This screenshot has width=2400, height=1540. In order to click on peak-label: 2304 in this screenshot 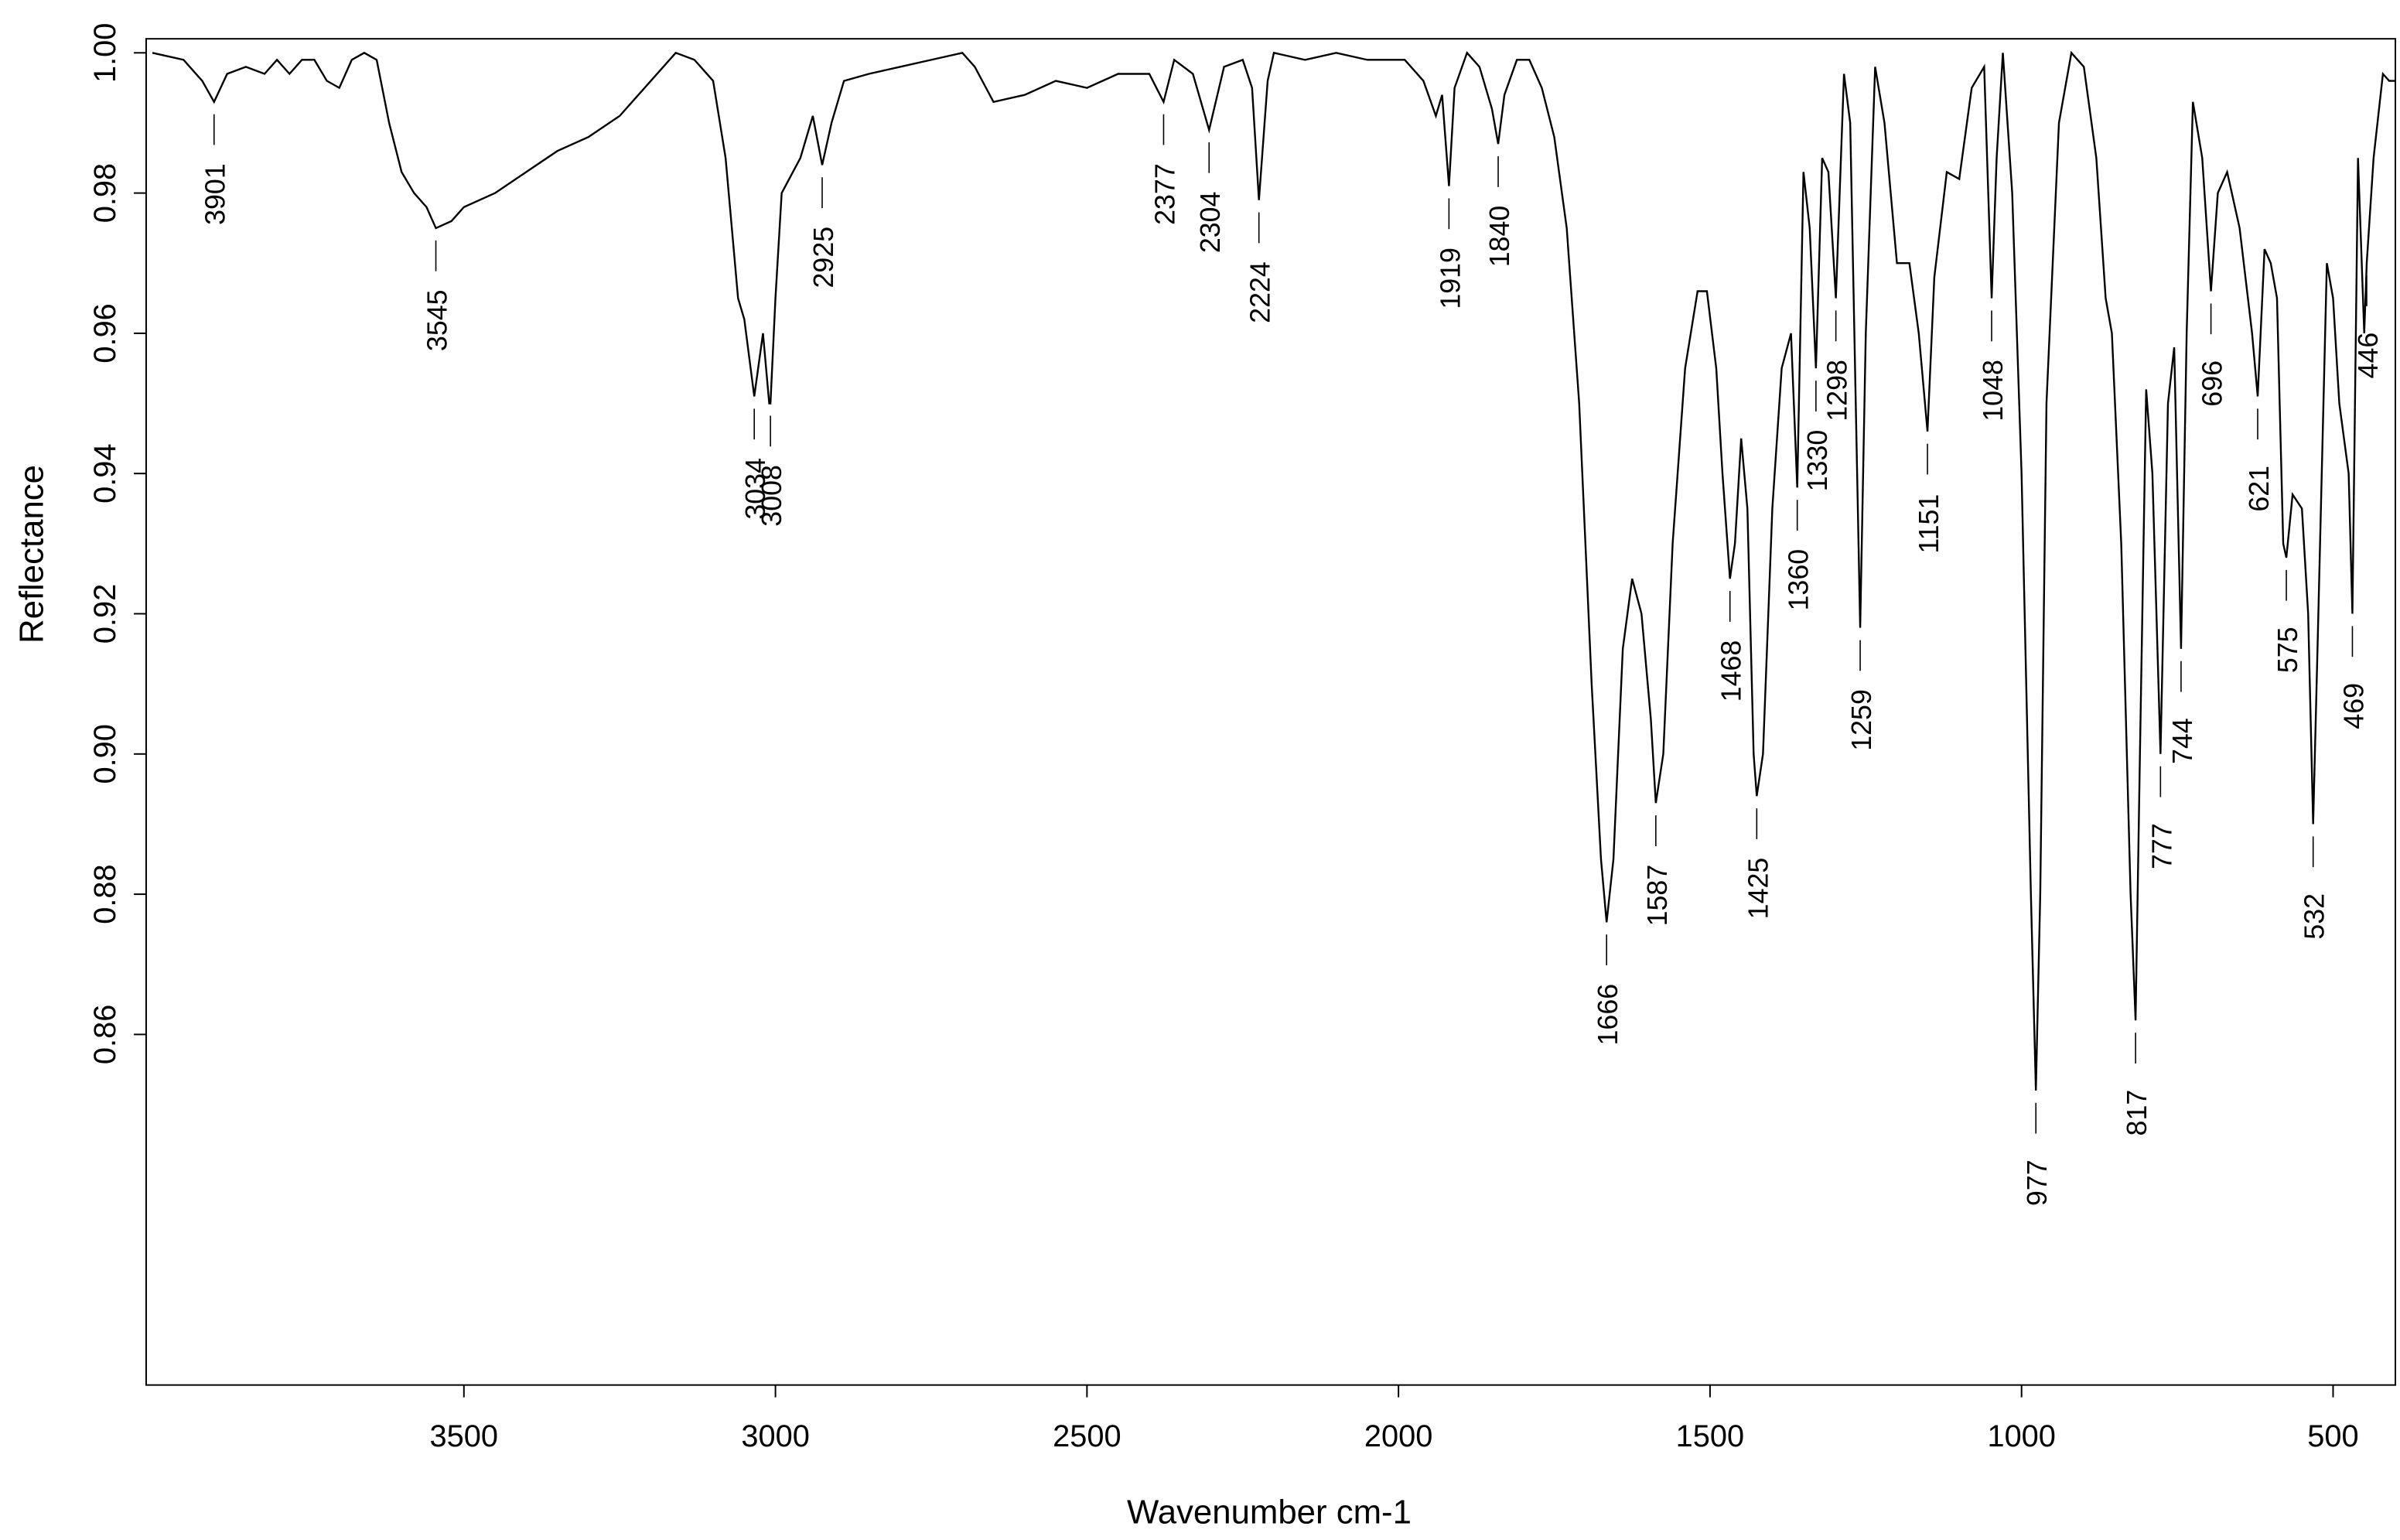, I will do `click(1210, 223)`.